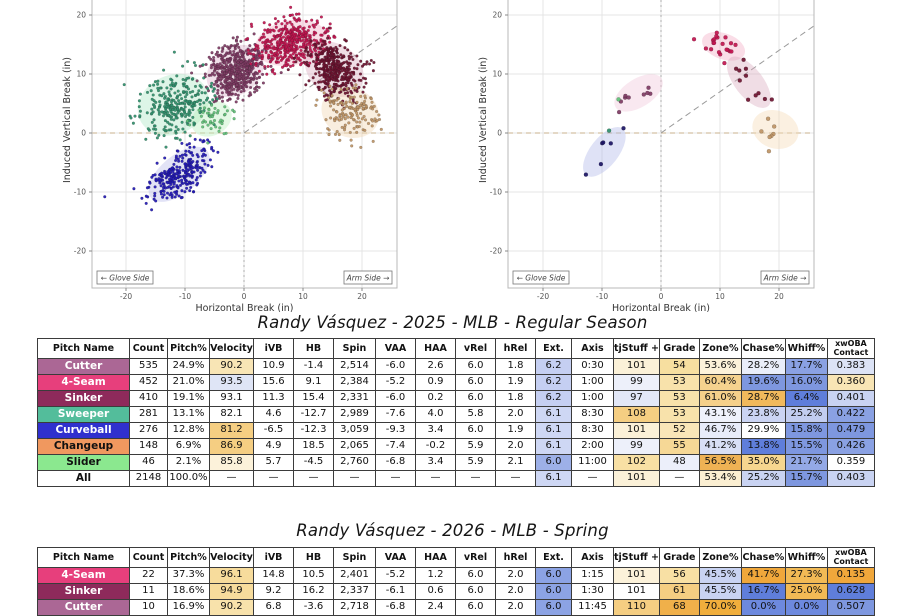 The width and height of the screenshot is (905, 616). What do you see at coordinates (850, 382) in the screenshot?
I see `stat-cell: 0.360` at bounding box center [850, 382].